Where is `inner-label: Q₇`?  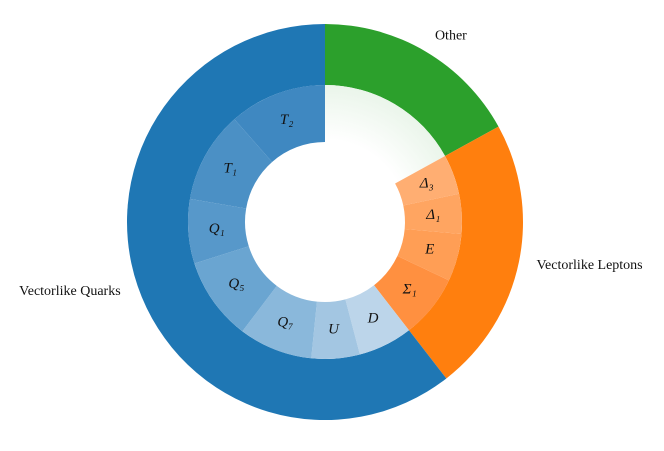
inner-label: Q₇ is located at coordinates (285, 322).